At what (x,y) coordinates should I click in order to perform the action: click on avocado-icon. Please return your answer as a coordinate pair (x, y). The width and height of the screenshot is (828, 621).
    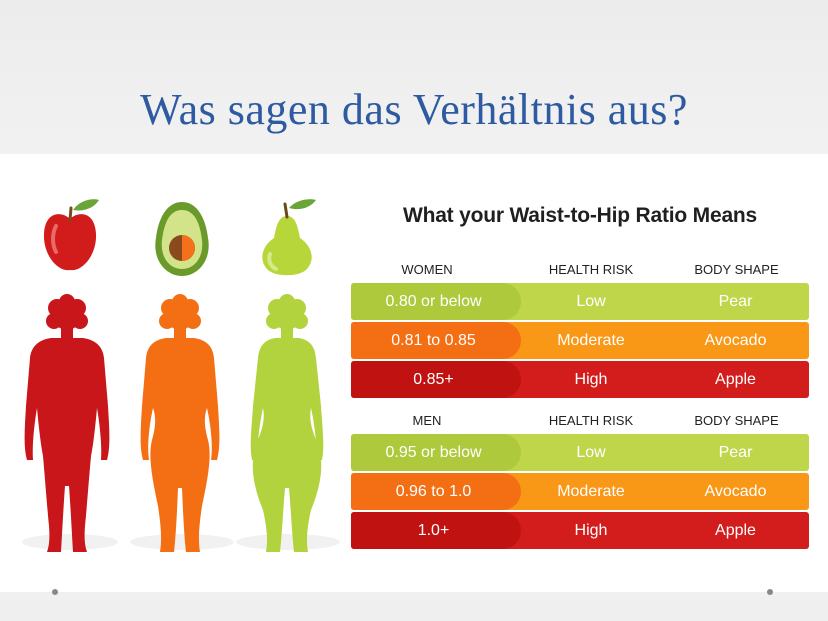
    Looking at the image, I should click on (182, 239).